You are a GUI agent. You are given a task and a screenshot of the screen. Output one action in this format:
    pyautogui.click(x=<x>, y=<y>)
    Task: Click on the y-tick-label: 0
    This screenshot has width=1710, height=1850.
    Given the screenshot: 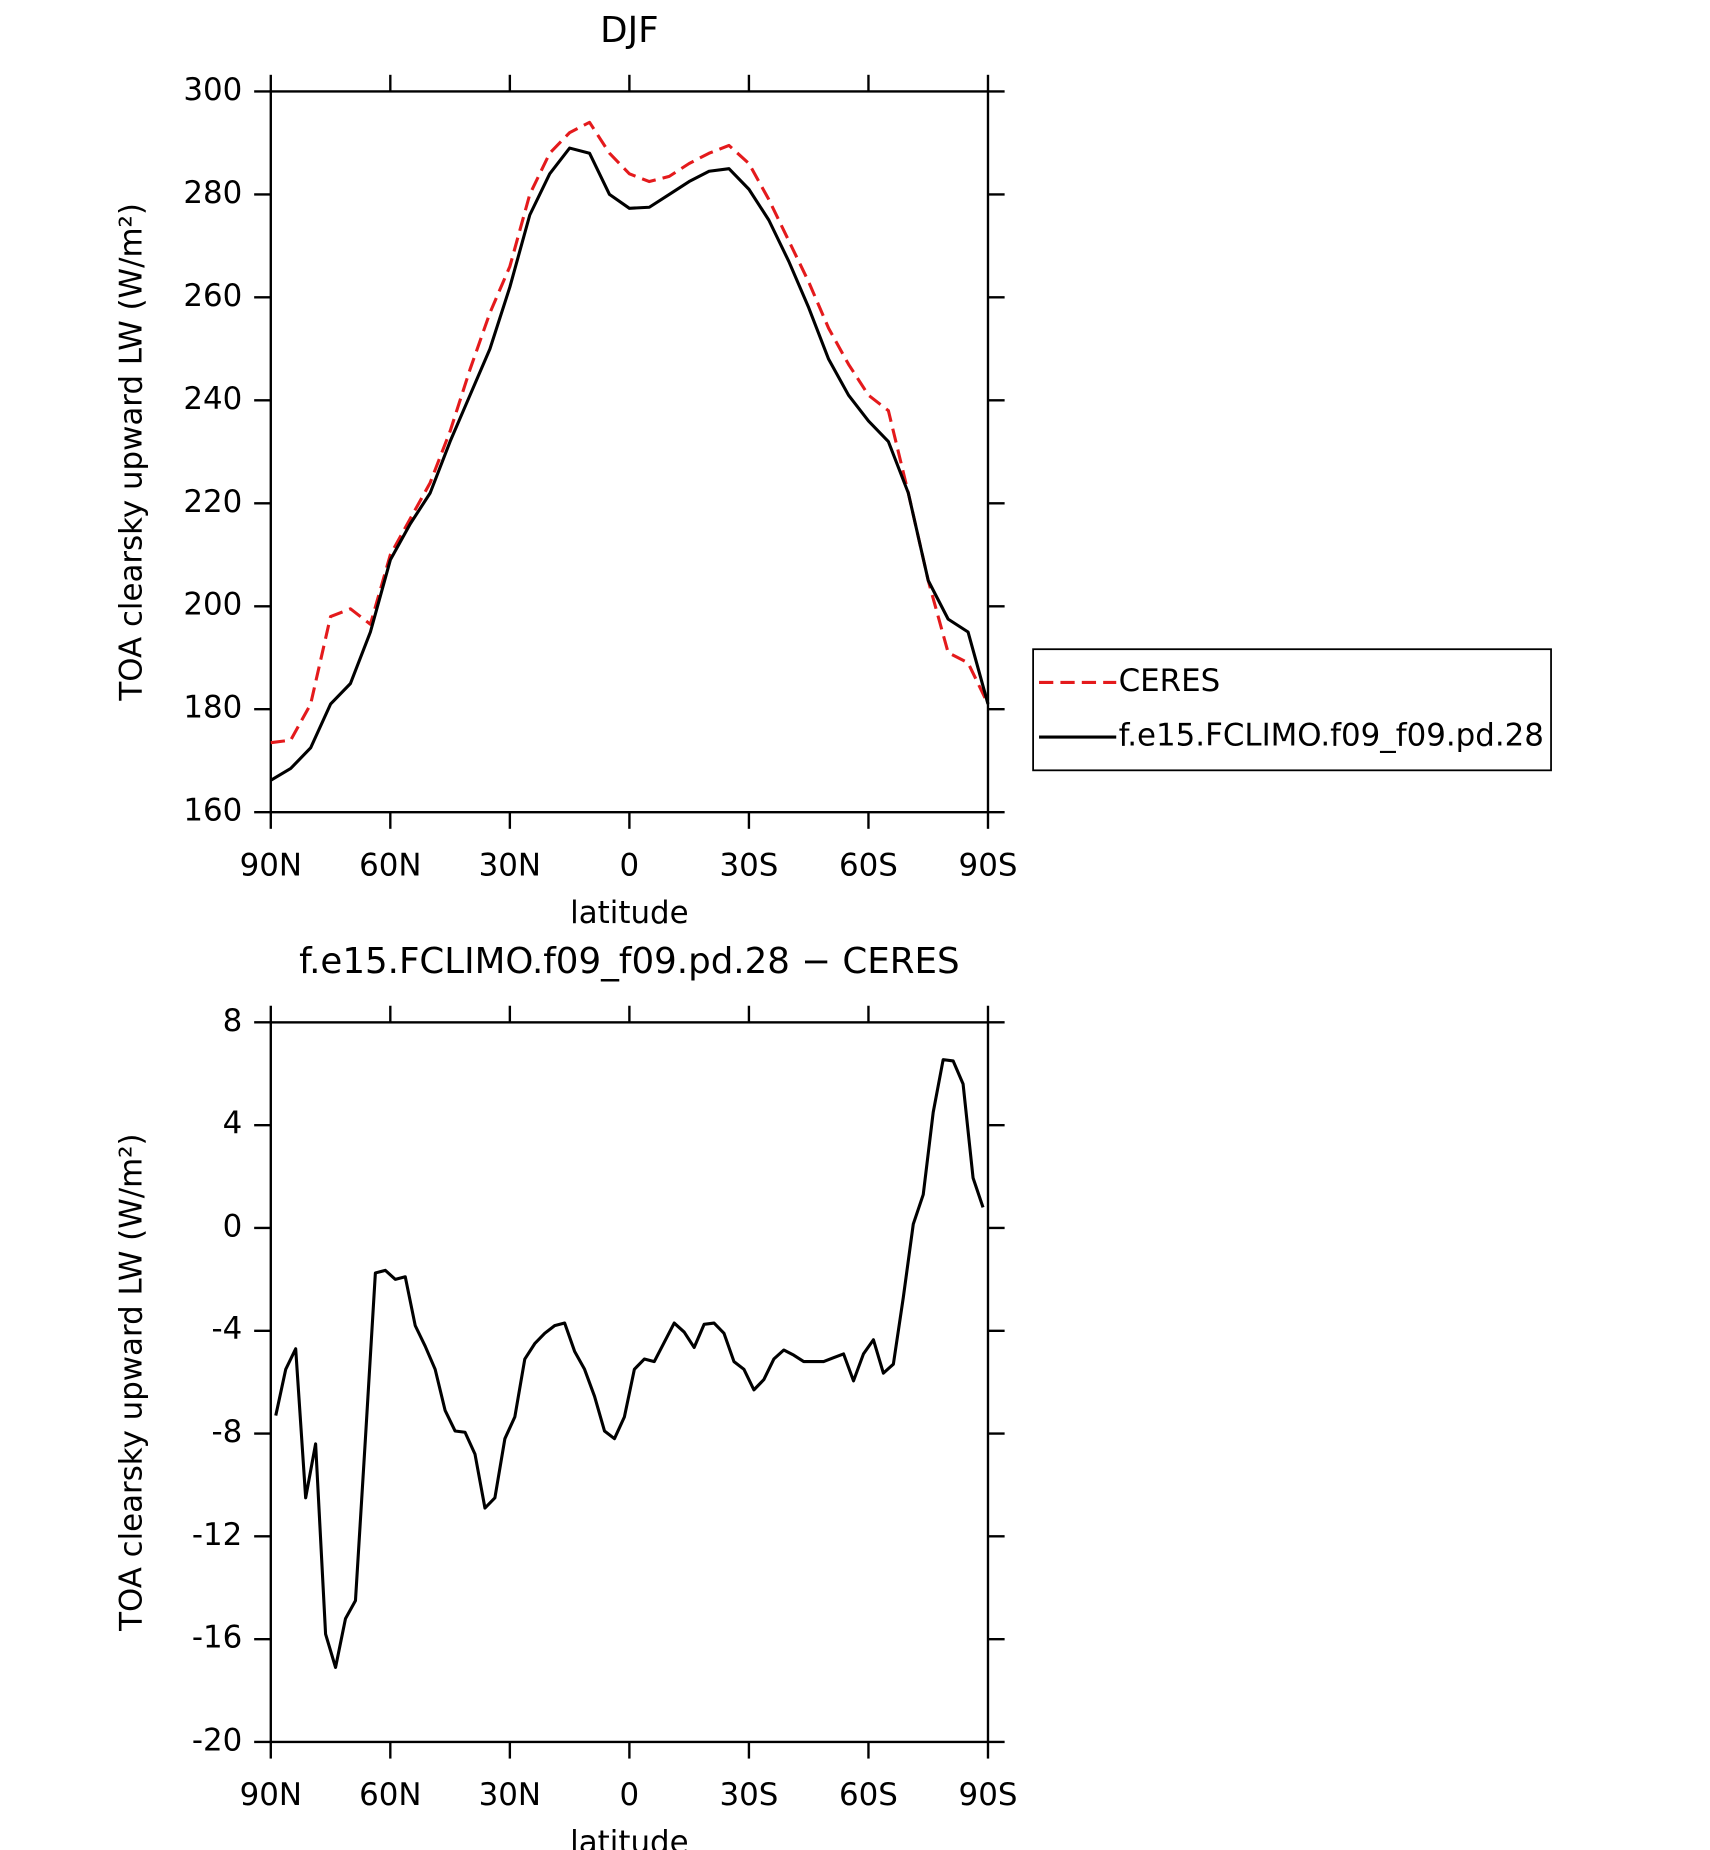 What is the action you would take?
    pyautogui.click(x=233, y=1226)
    